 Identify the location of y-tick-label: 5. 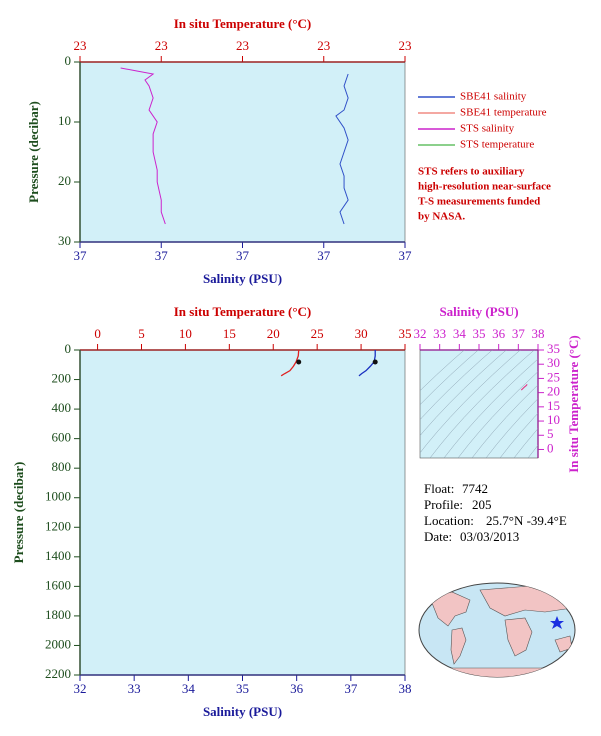
(550, 433).